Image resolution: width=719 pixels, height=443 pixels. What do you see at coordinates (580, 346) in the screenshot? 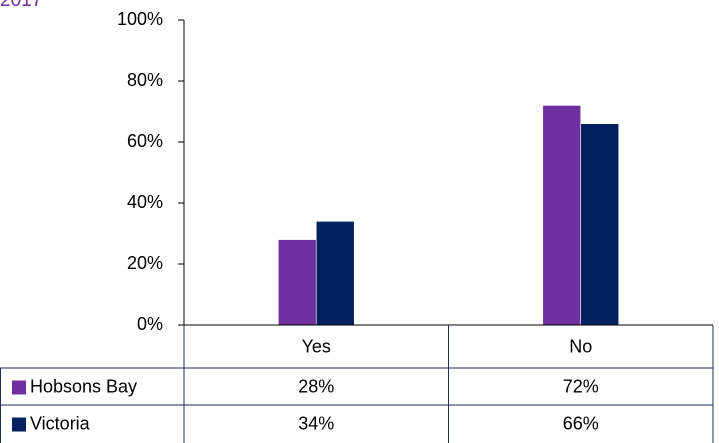
I see `x-category-label: No` at bounding box center [580, 346].